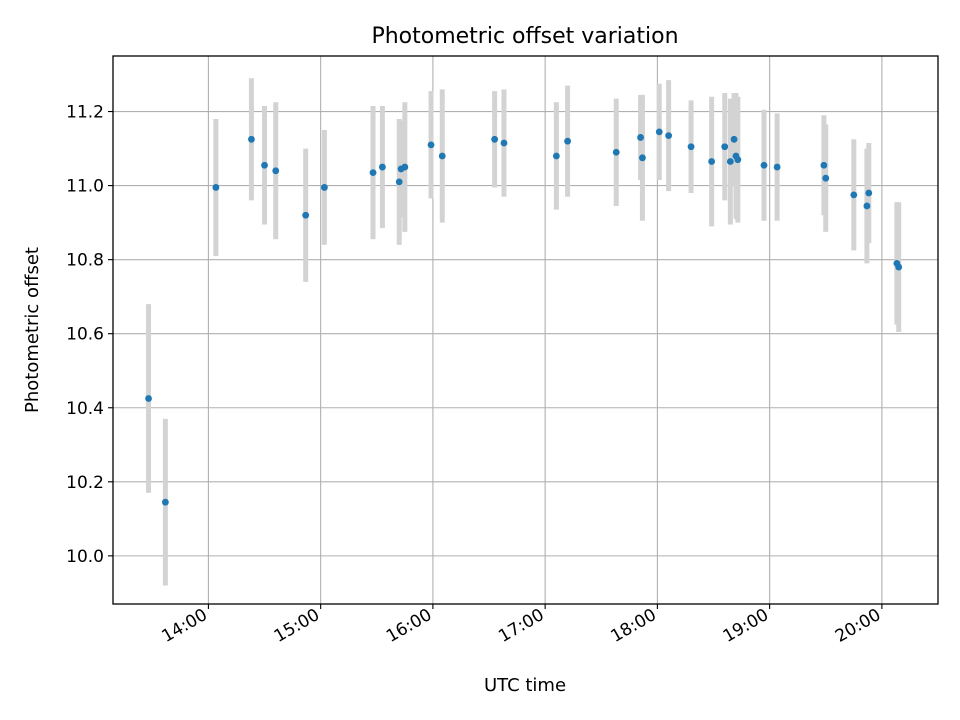 The height and width of the screenshot is (720, 960). What do you see at coordinates (85, 483) in the screenshot?
I see `y-tick-label: 10.2` at bounding box center [85, 483].